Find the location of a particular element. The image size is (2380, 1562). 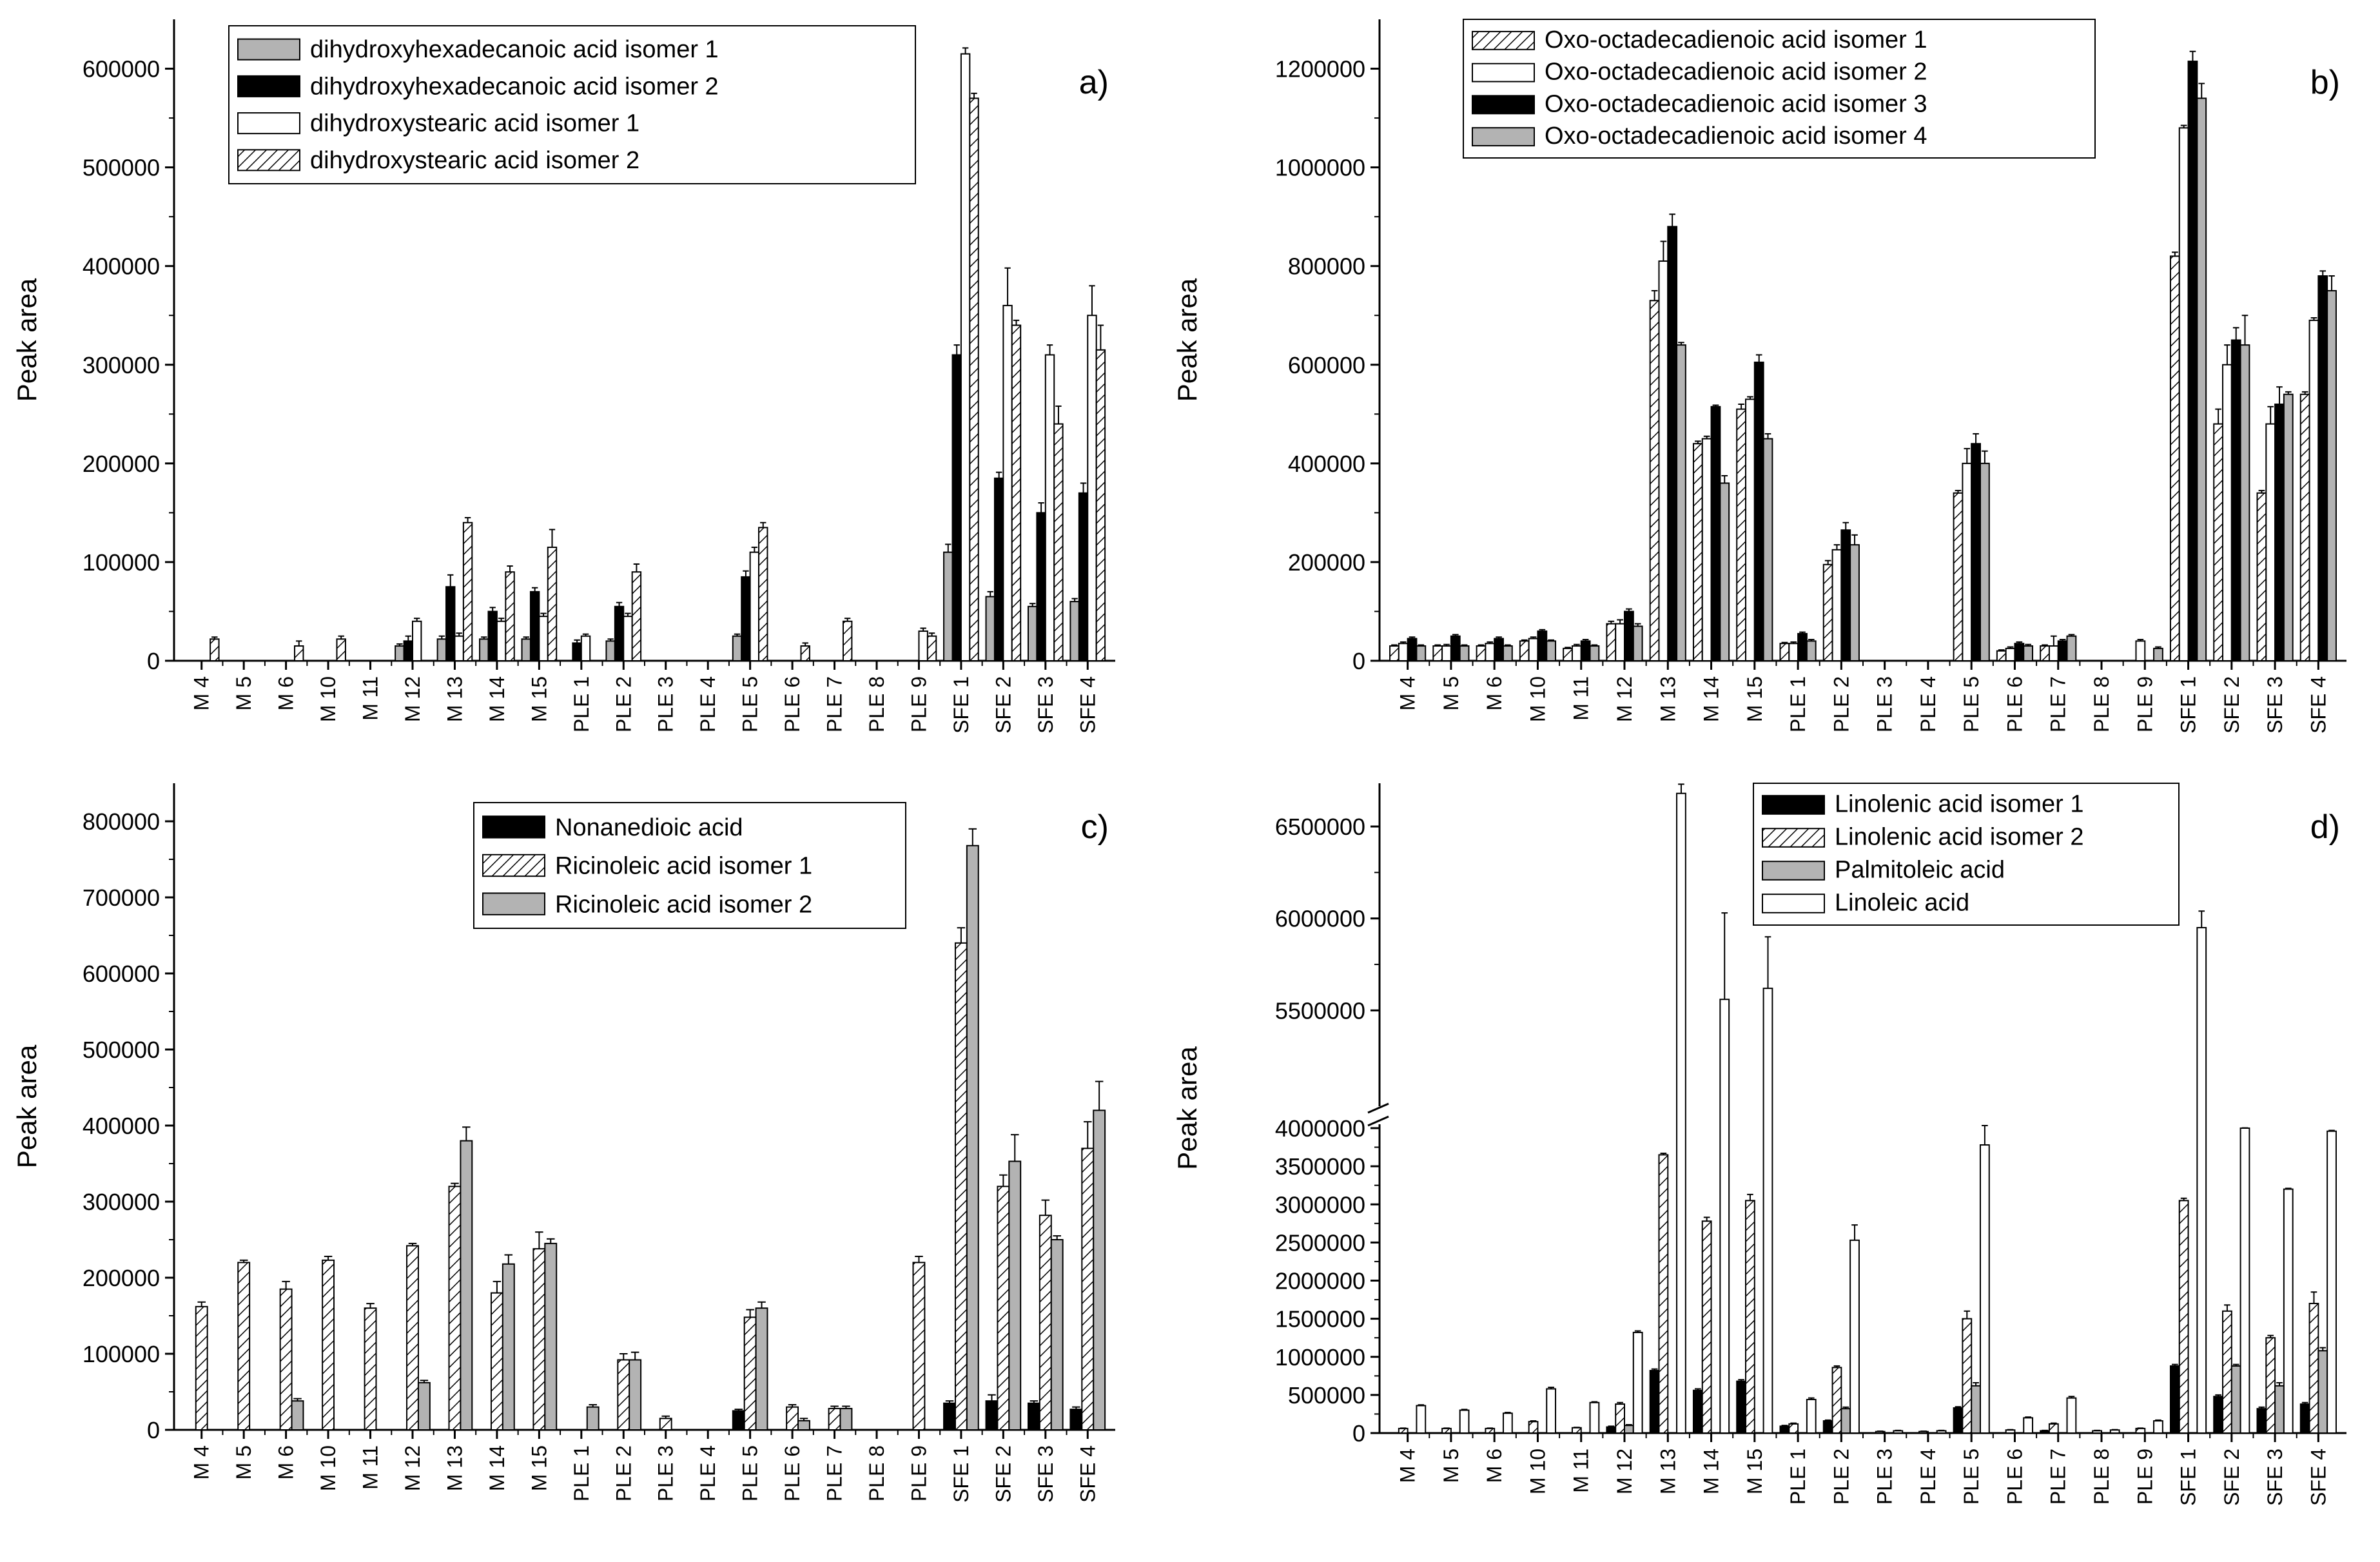

panel-label: c) is located at coordinates (1095, 827).